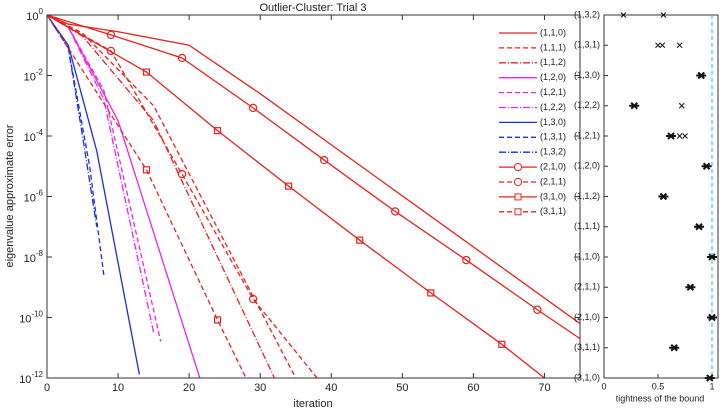 This screenshot has height=411, width=724. Describe the element at coordinates (553, 77) in the screenshot. I see `legend-label: (1,2,0)` at that location.